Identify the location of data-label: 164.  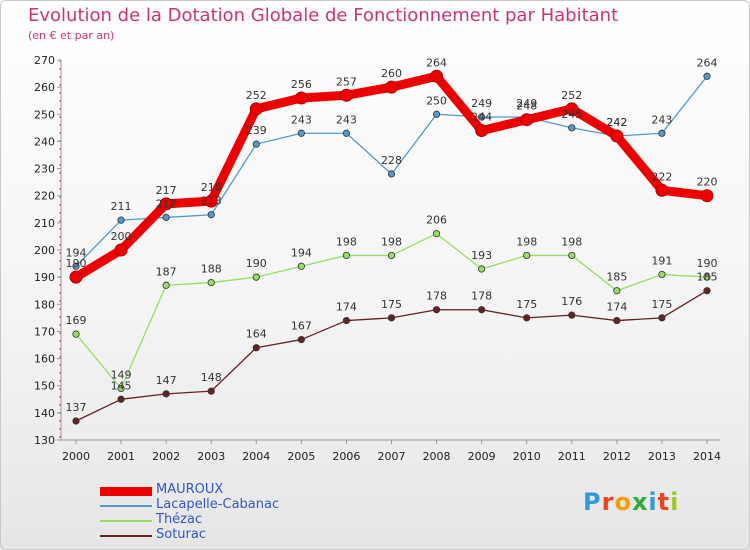
(256, 334).